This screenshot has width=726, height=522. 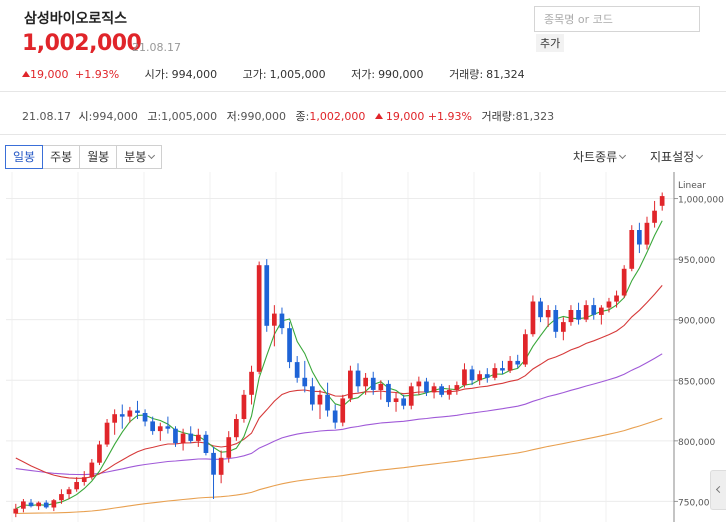 What do you see at coordinates (82, 43) in the screenshot?
I see `current-price: 1,002,000` at bounding box center [82, 43].